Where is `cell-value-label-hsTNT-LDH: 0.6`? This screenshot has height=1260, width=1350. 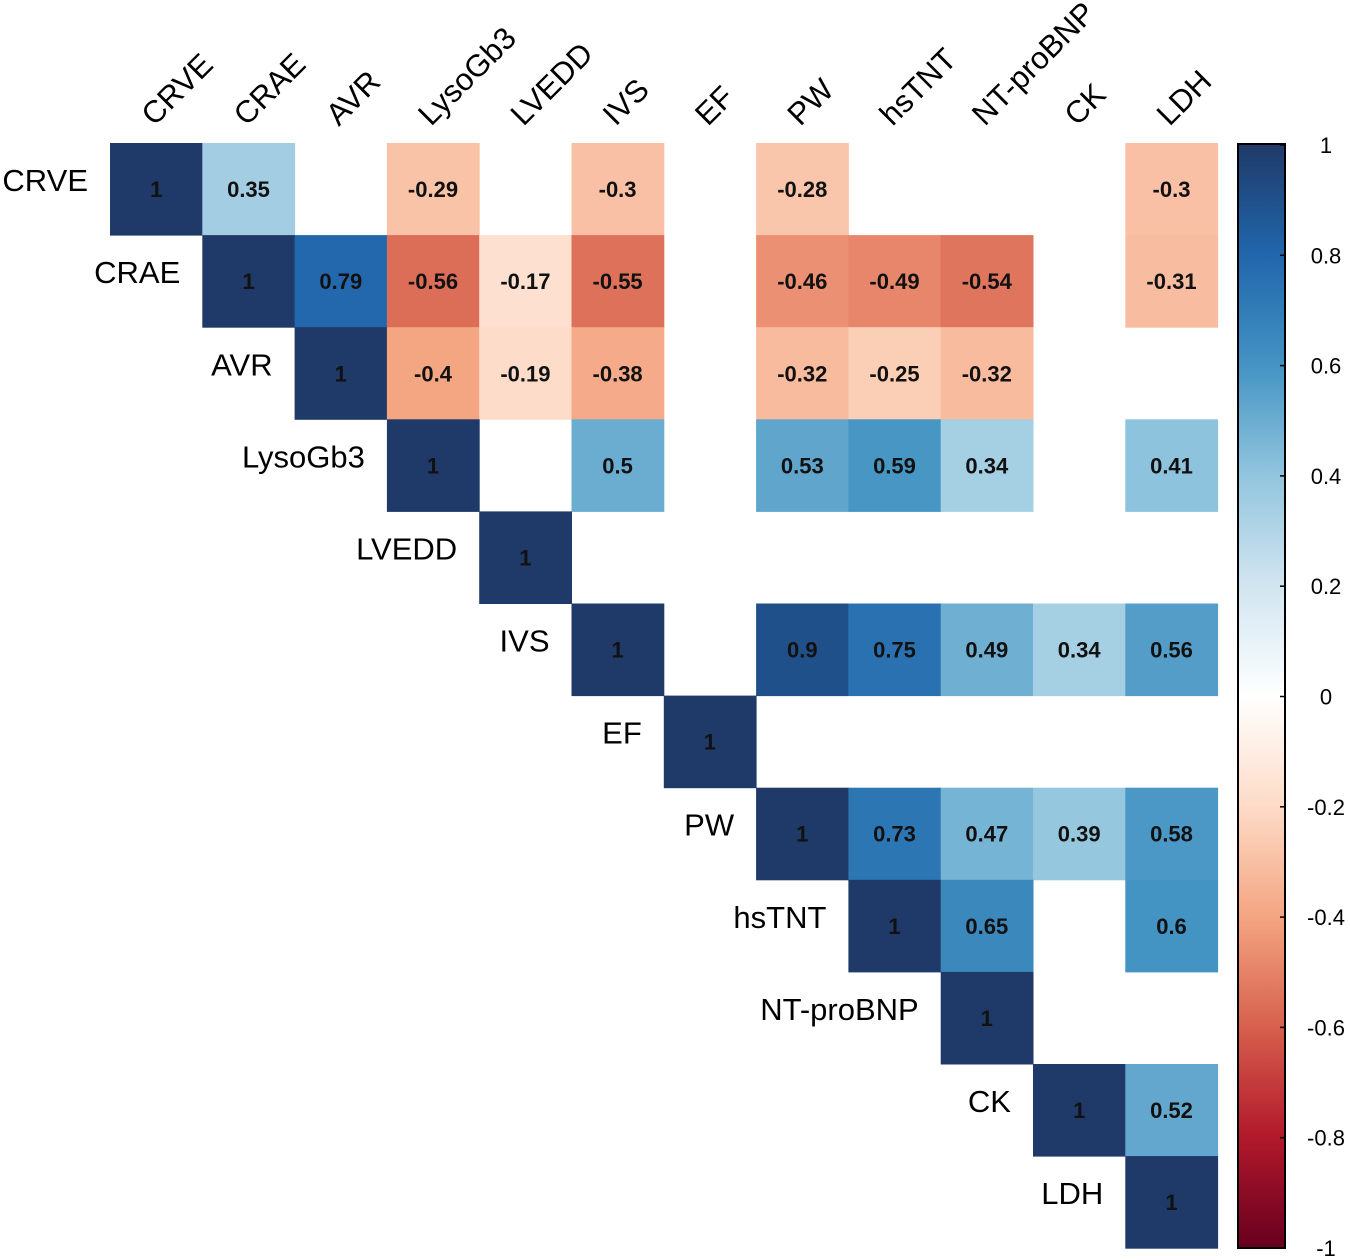
cell-value-label-hsTNT-LDH: 0.6 is located at coordinates (1171, 926).